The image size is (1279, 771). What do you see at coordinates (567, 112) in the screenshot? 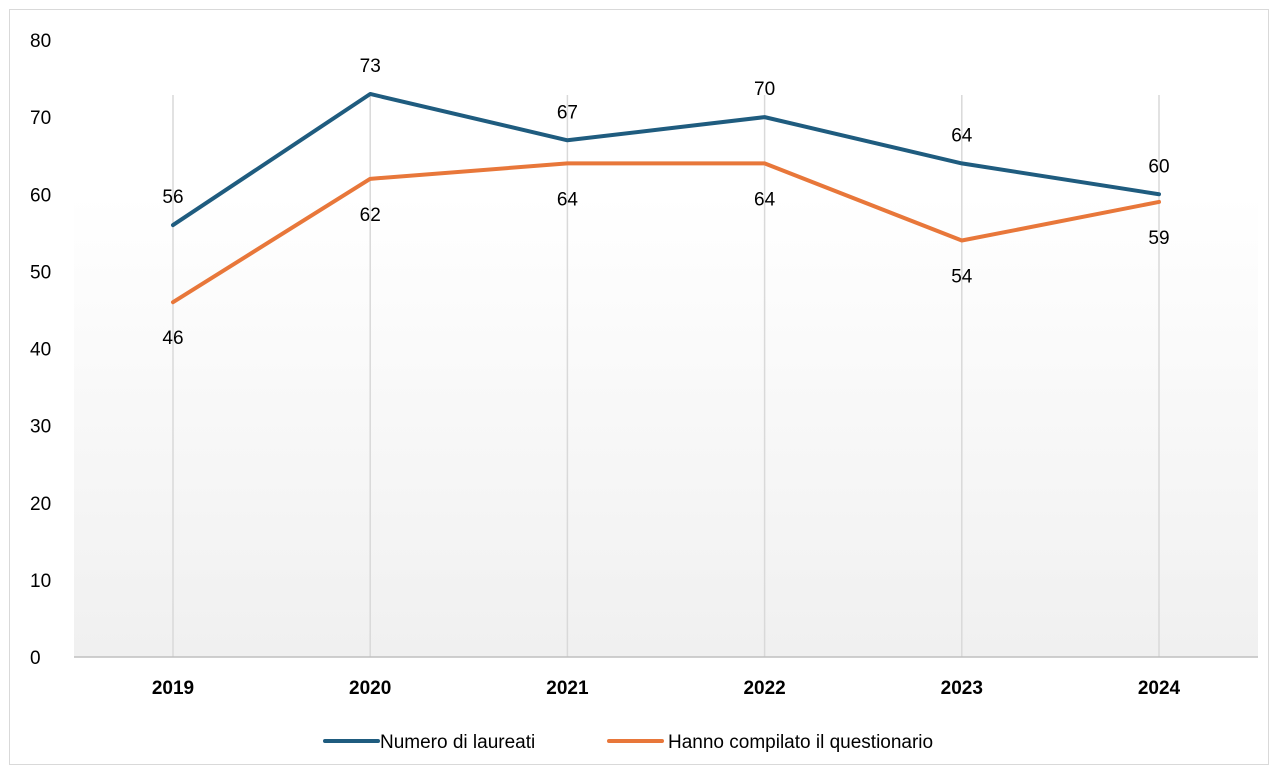
I see `data-label-series-1: 67` at bounding box center [567, 112].